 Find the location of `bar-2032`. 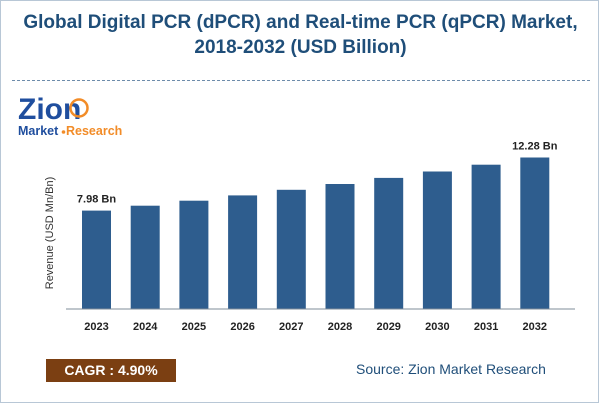

bar-2032 is located at coordinates (535, 233).